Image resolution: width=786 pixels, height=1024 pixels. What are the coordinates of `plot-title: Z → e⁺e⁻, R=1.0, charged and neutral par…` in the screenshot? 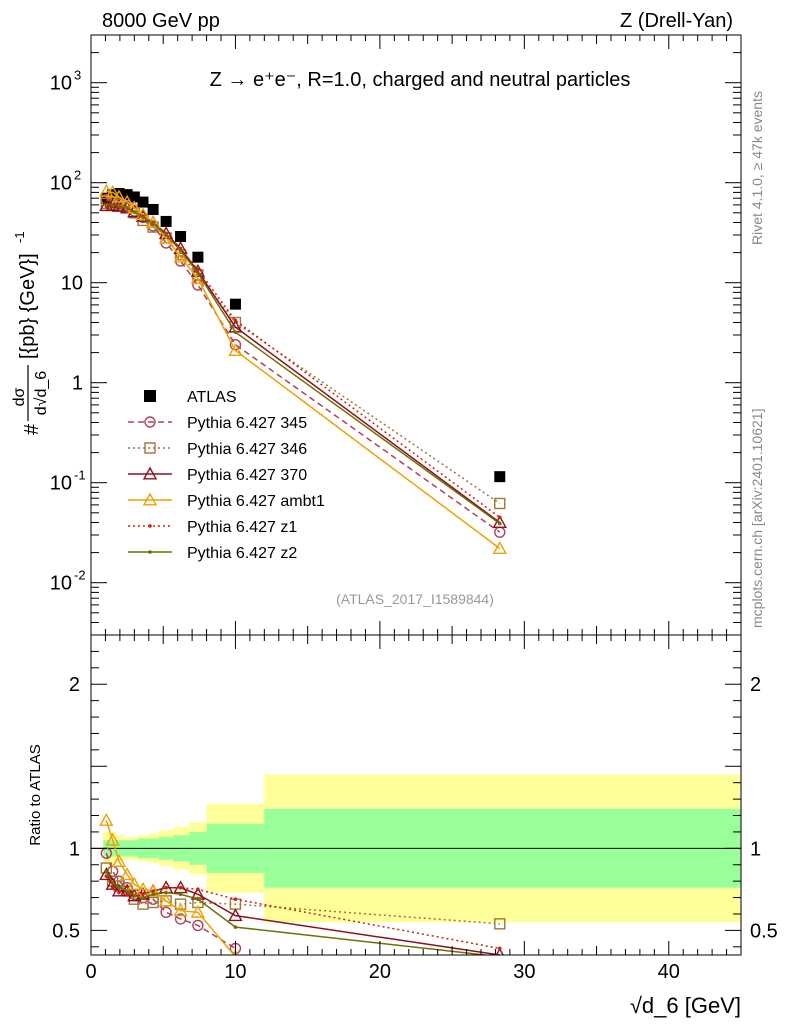 It's located at (420, 80).